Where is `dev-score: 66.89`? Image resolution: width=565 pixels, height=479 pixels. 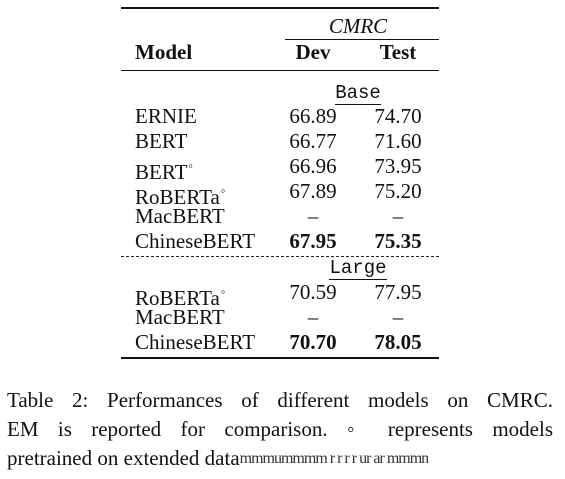
dev-score: 66.89 is located at coordinates (313, 116).